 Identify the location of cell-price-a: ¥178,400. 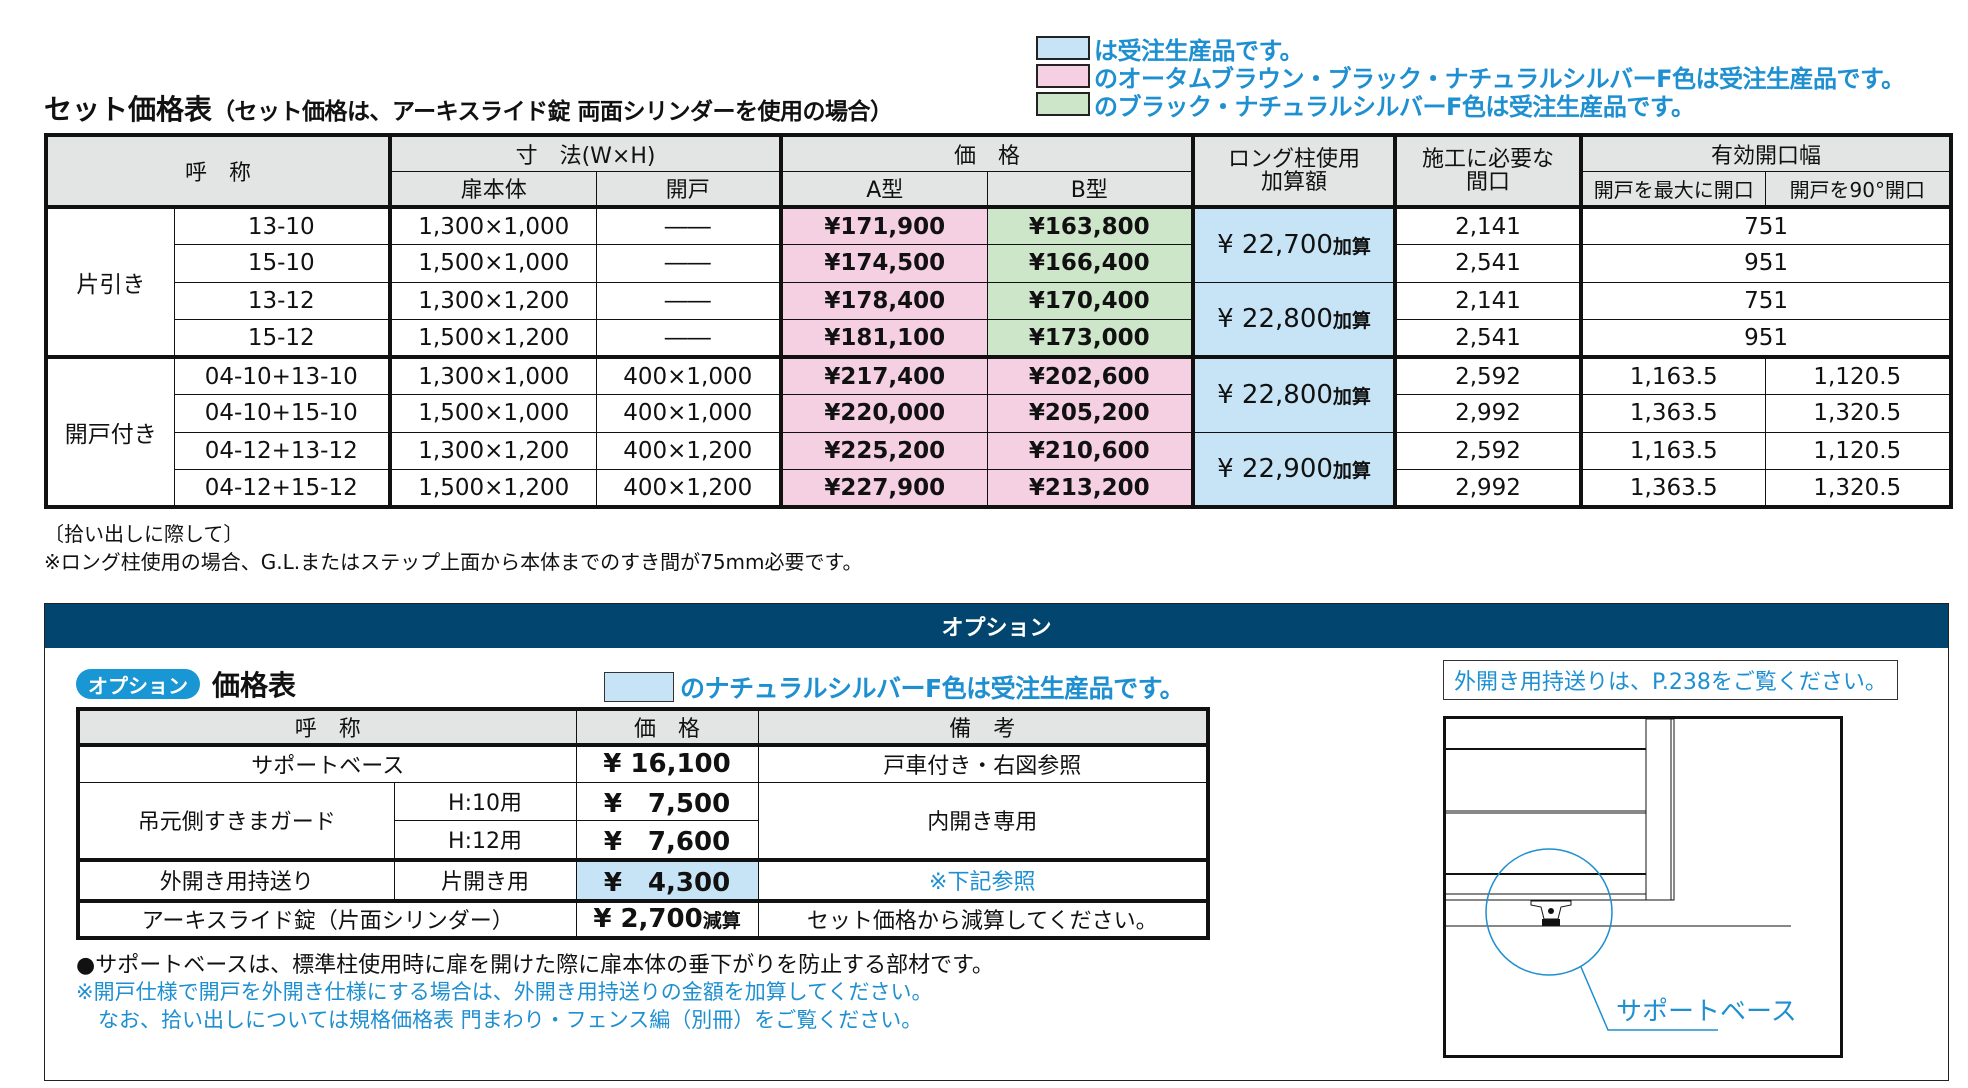
(883, 300).